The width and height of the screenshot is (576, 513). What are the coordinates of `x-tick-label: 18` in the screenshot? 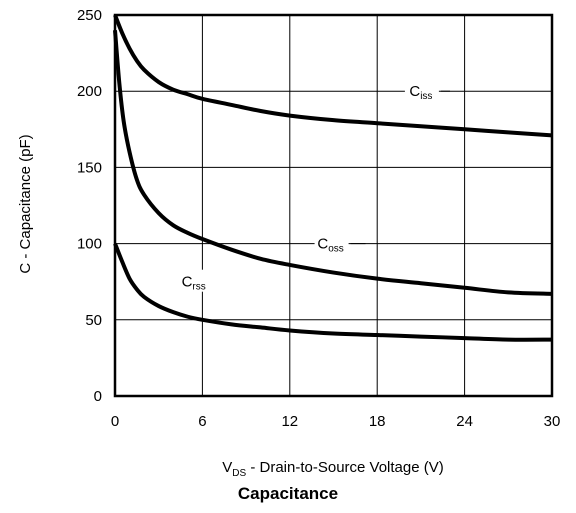 It's located at (377, 421).